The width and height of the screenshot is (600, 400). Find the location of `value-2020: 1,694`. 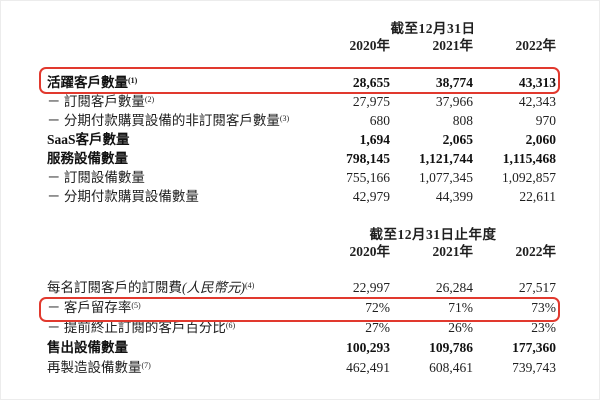

value-2020: 1,694 is located at coordinates (374, 139).